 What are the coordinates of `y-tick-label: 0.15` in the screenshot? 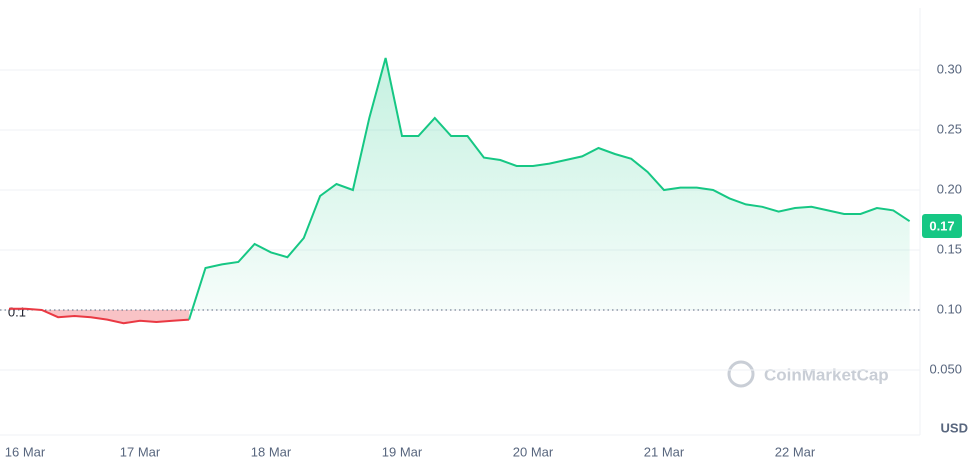 It's located at (949, 248).